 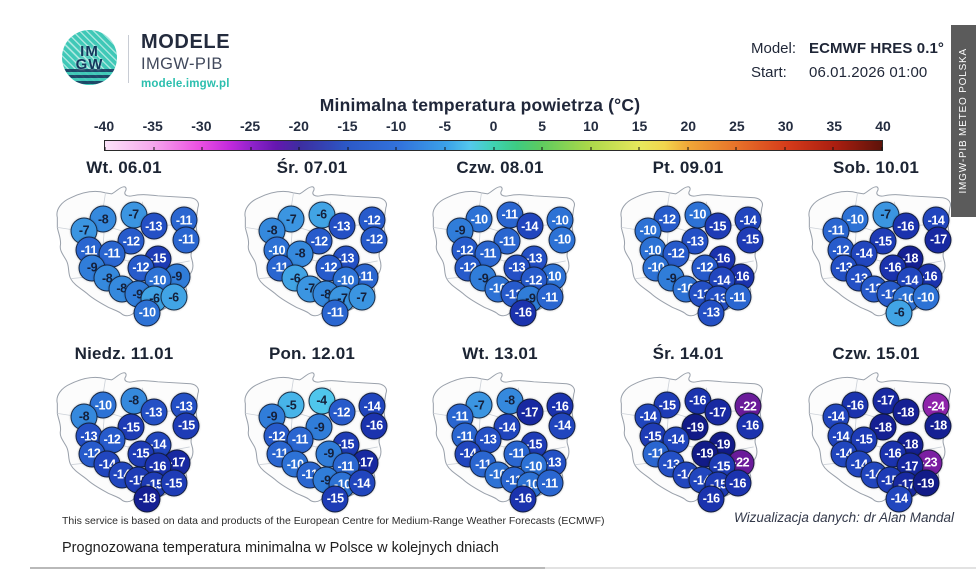 What do you see at coordinates (89, 64) in the screenshot?
I see `logo-text-bottom: GW` at bounding box center [89, 64].